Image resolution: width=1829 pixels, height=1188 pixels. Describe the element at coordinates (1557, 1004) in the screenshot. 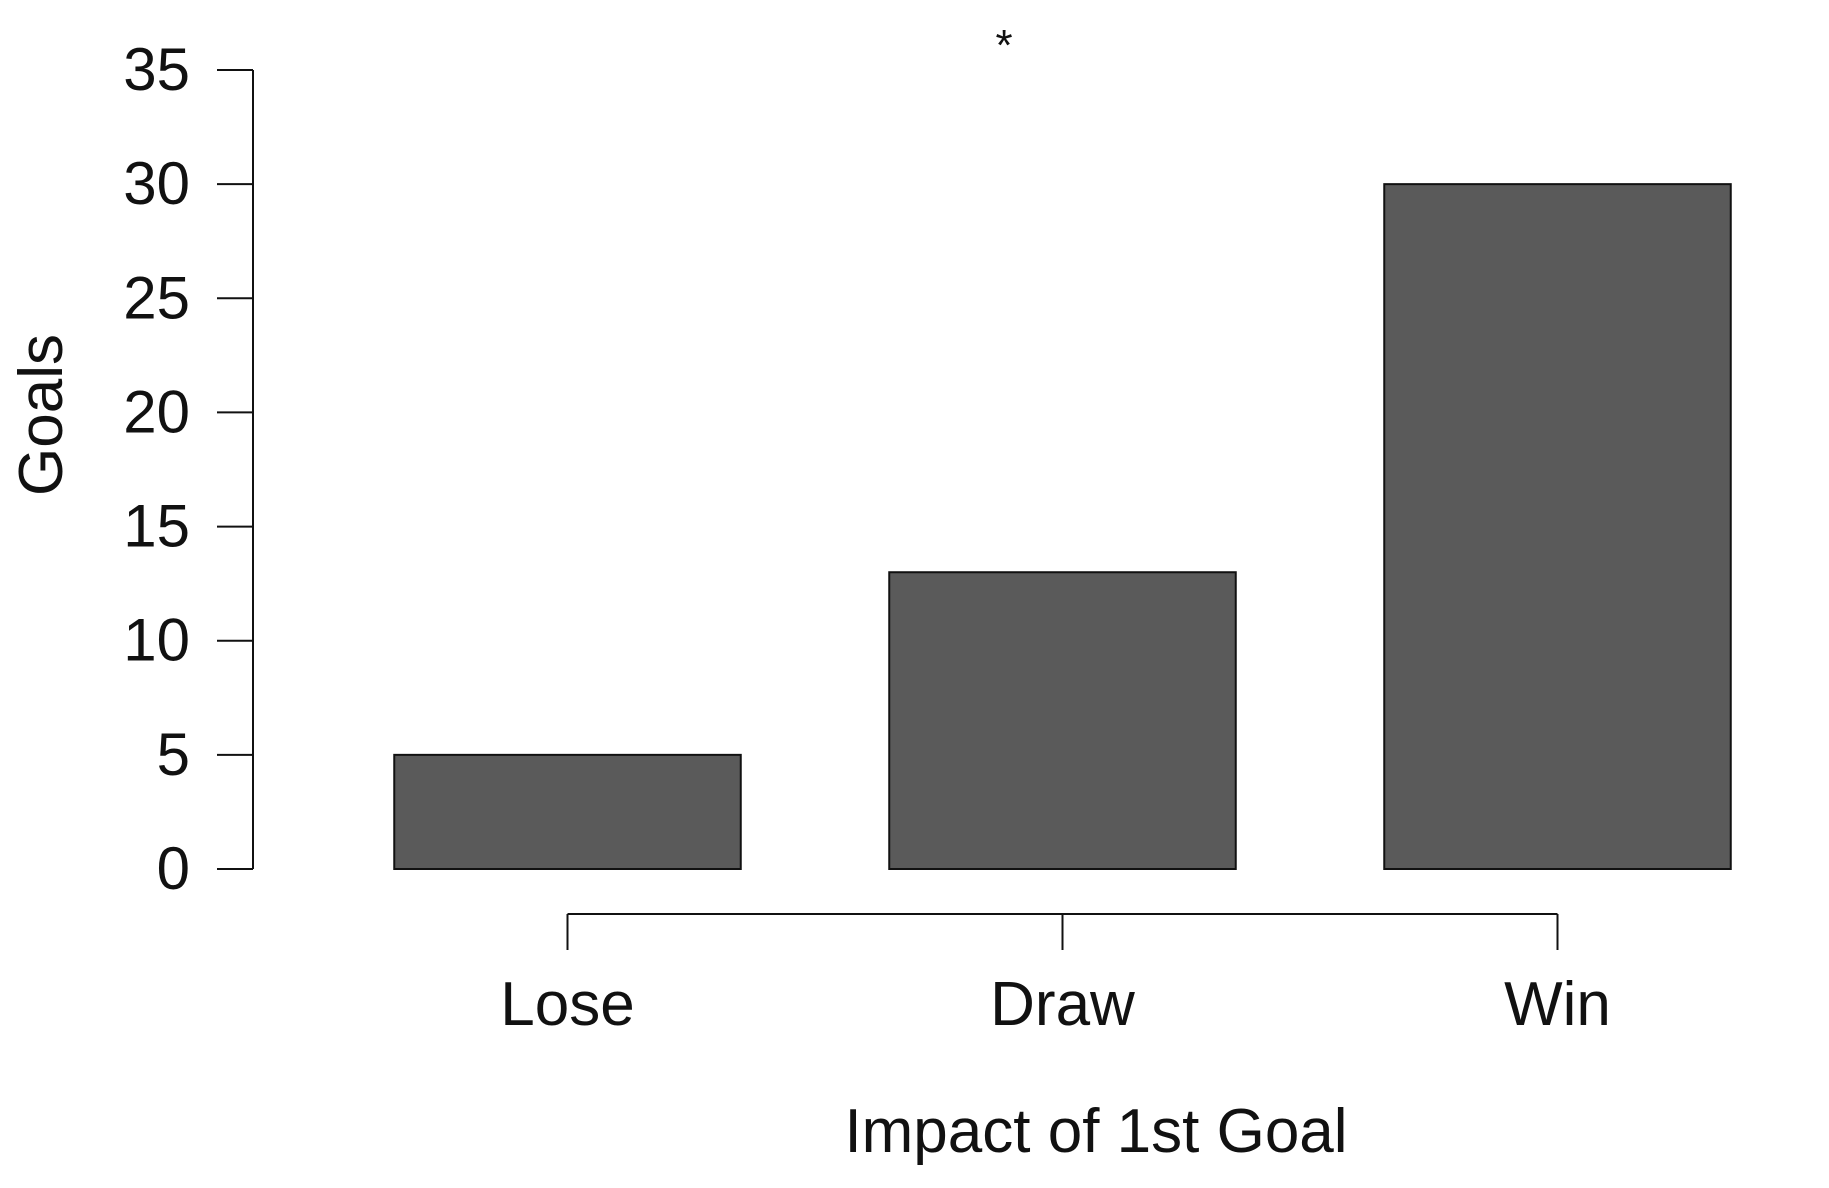

I see `x-tick-label: Win` at that location.